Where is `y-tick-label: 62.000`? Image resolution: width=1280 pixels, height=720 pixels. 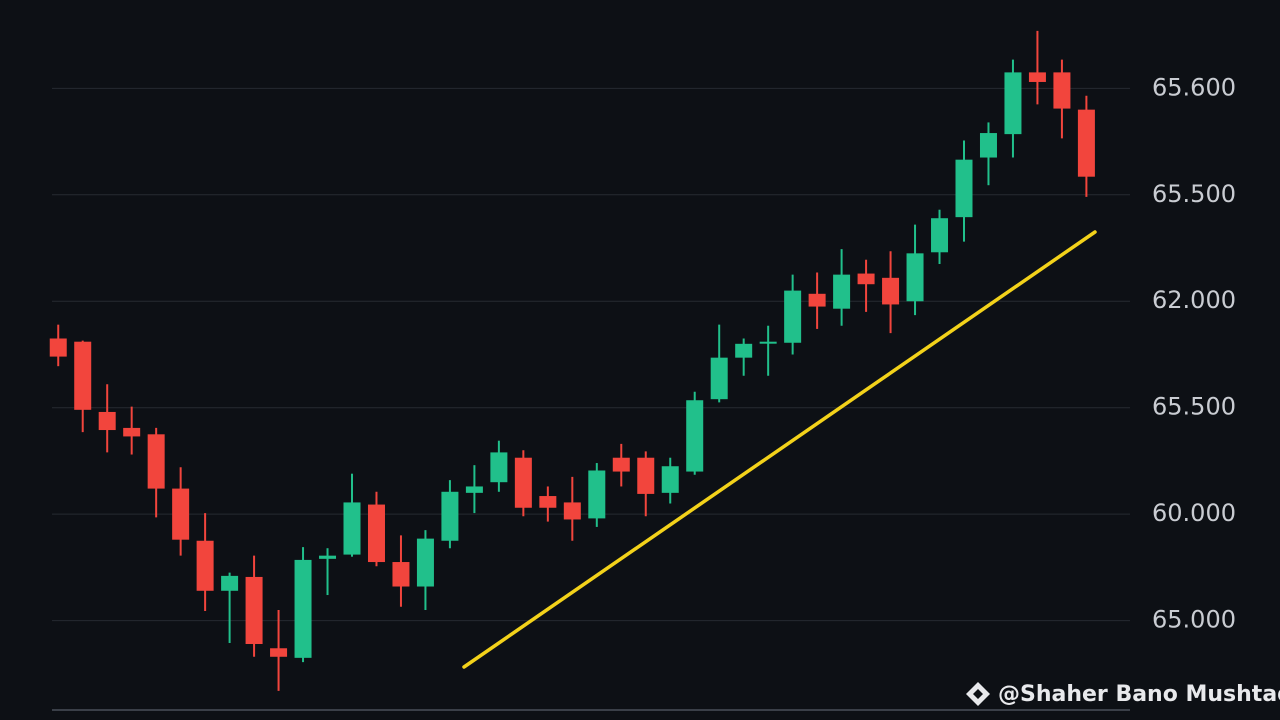
y-tick-label: 62.000 is located at coordinates (1194, 300).